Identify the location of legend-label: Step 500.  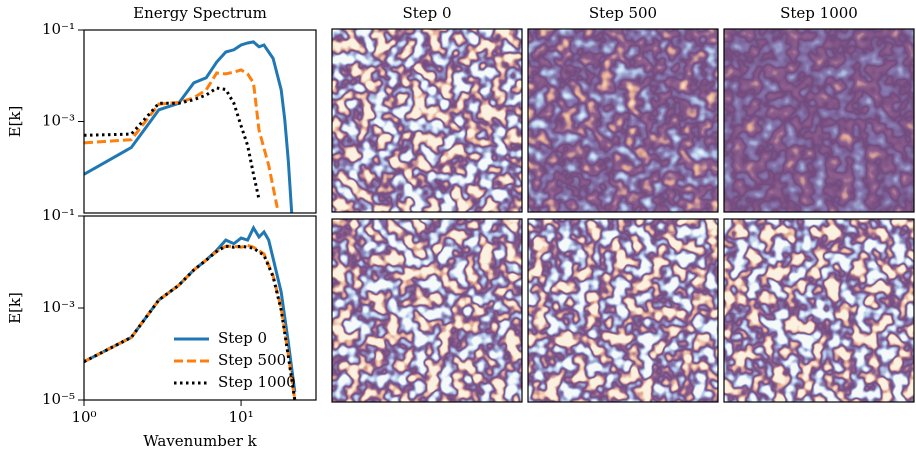
(252, 360).